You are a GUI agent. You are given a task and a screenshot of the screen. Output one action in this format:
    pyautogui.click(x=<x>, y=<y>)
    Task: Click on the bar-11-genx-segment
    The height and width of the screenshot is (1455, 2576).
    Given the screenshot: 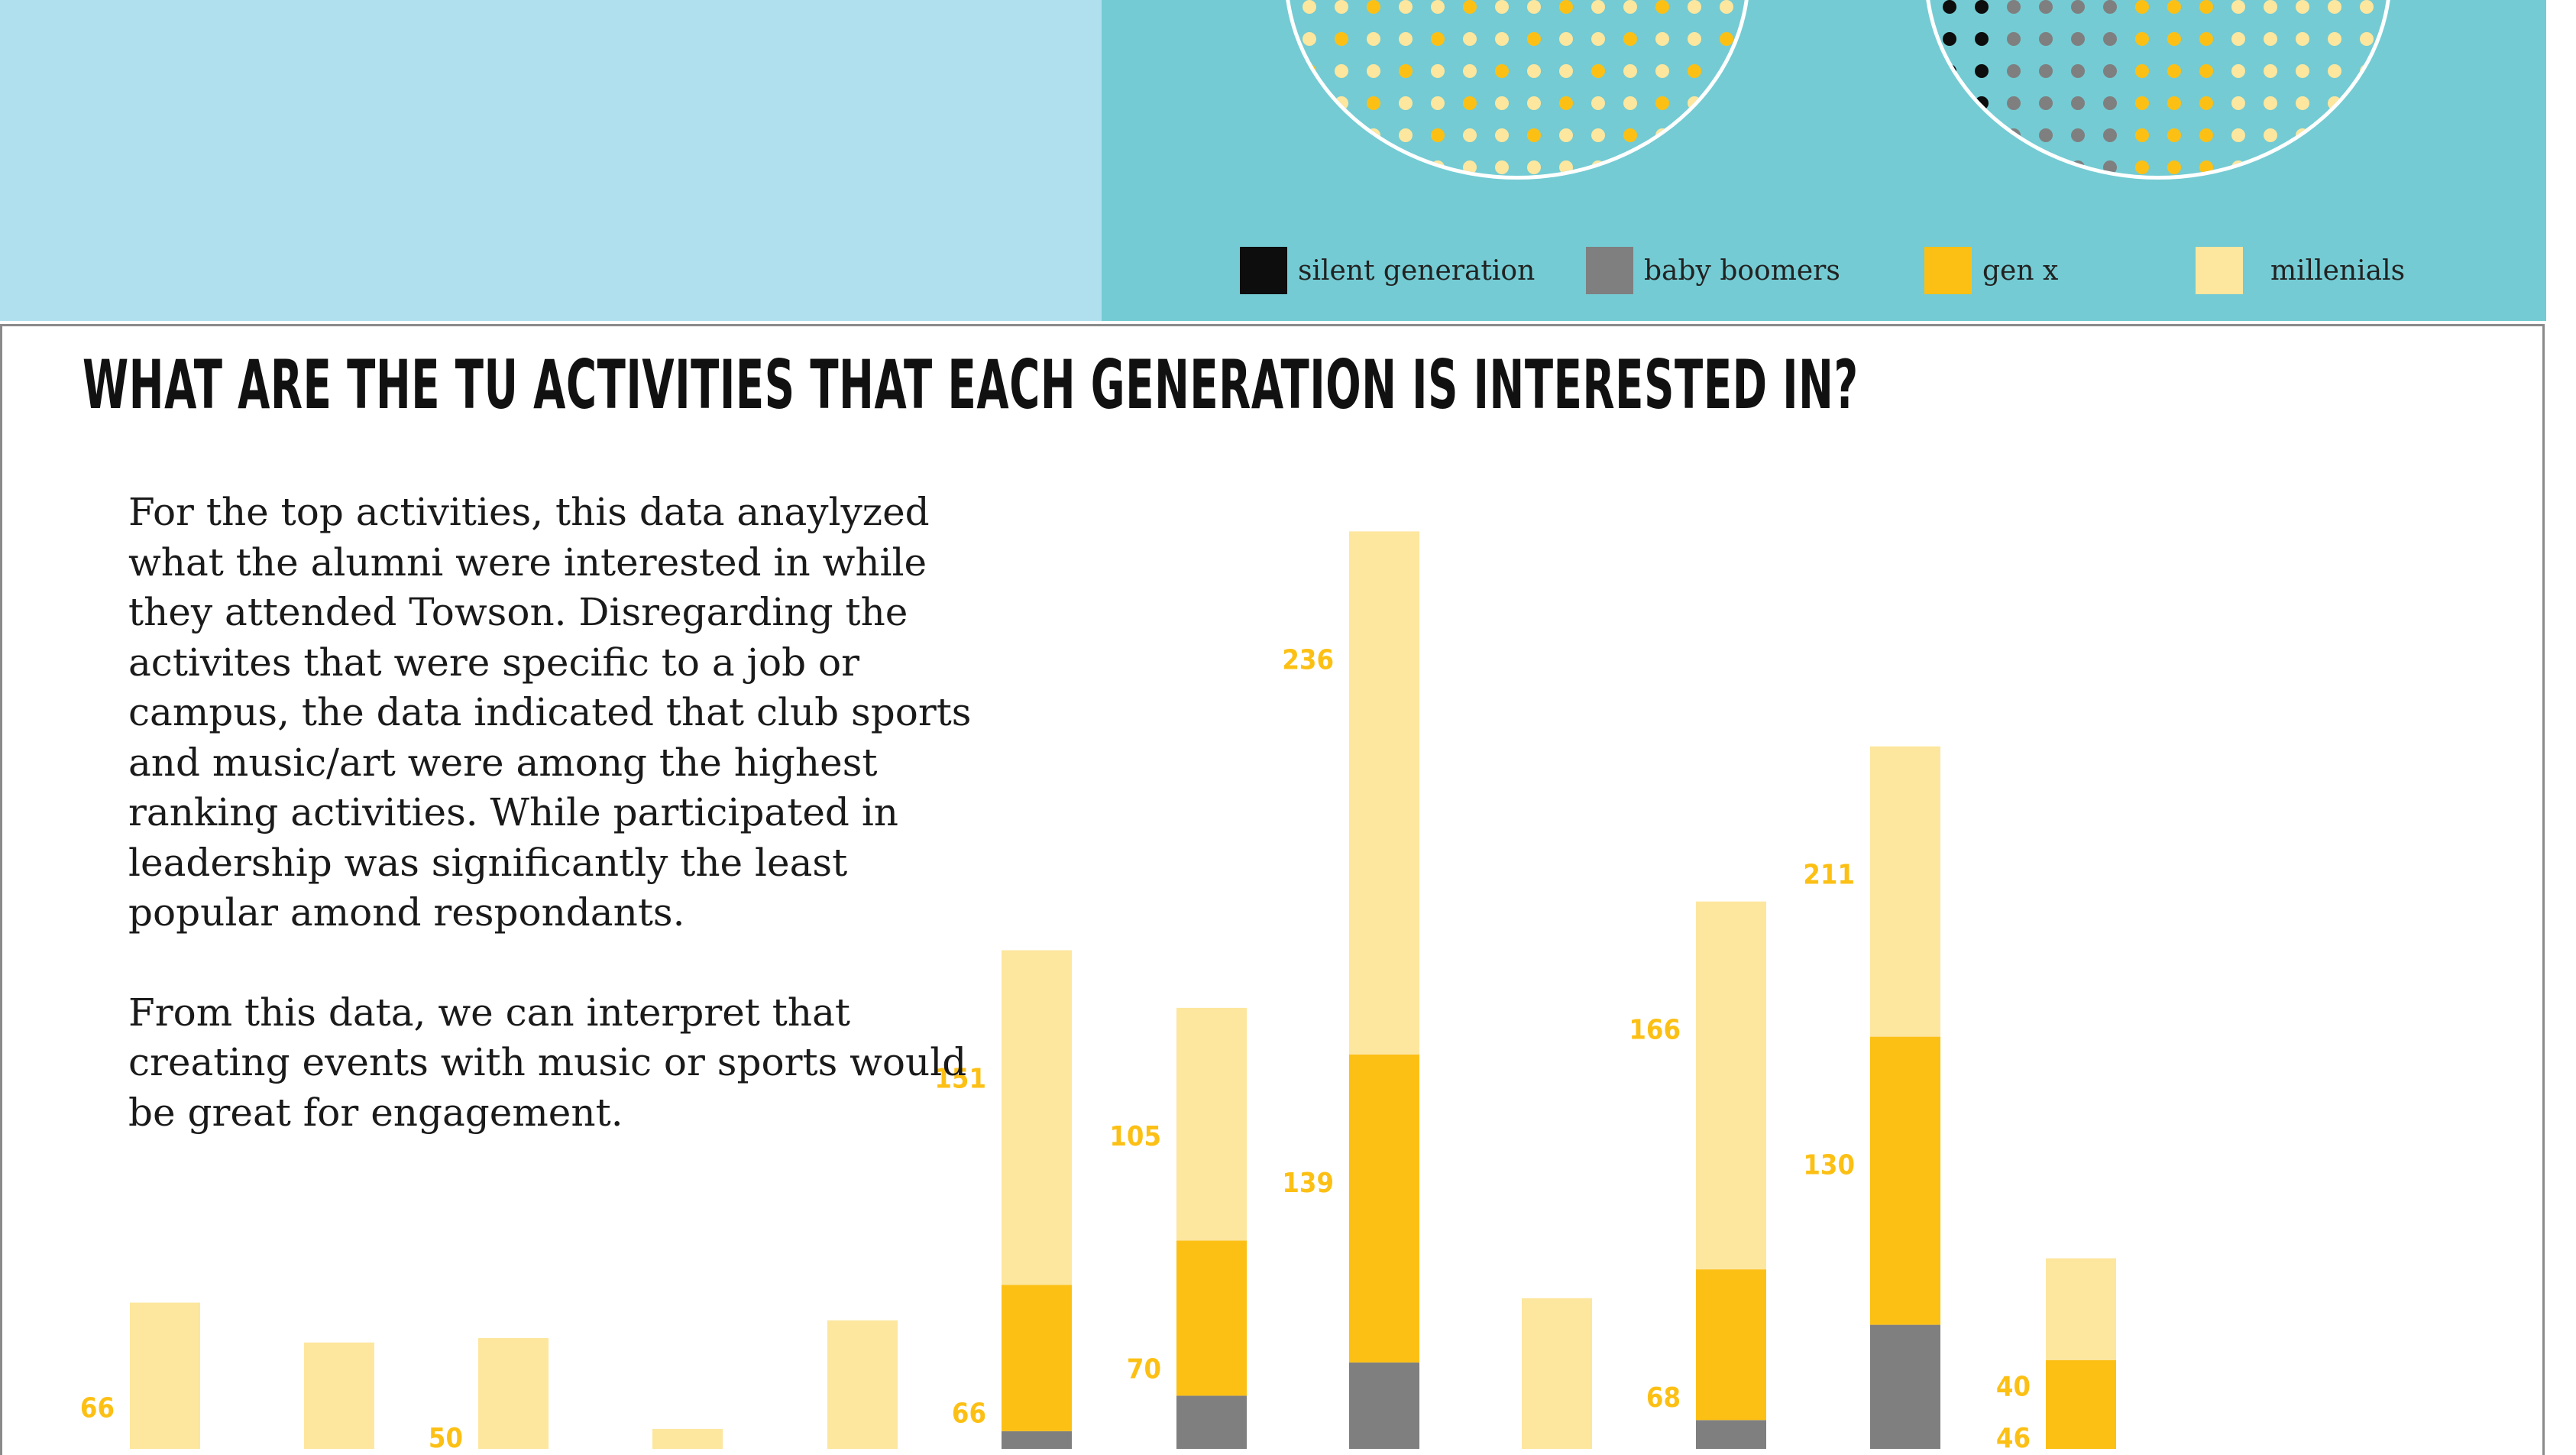 What is the action you would take?
    pyautogui.click(x=1905, y=1180)
    